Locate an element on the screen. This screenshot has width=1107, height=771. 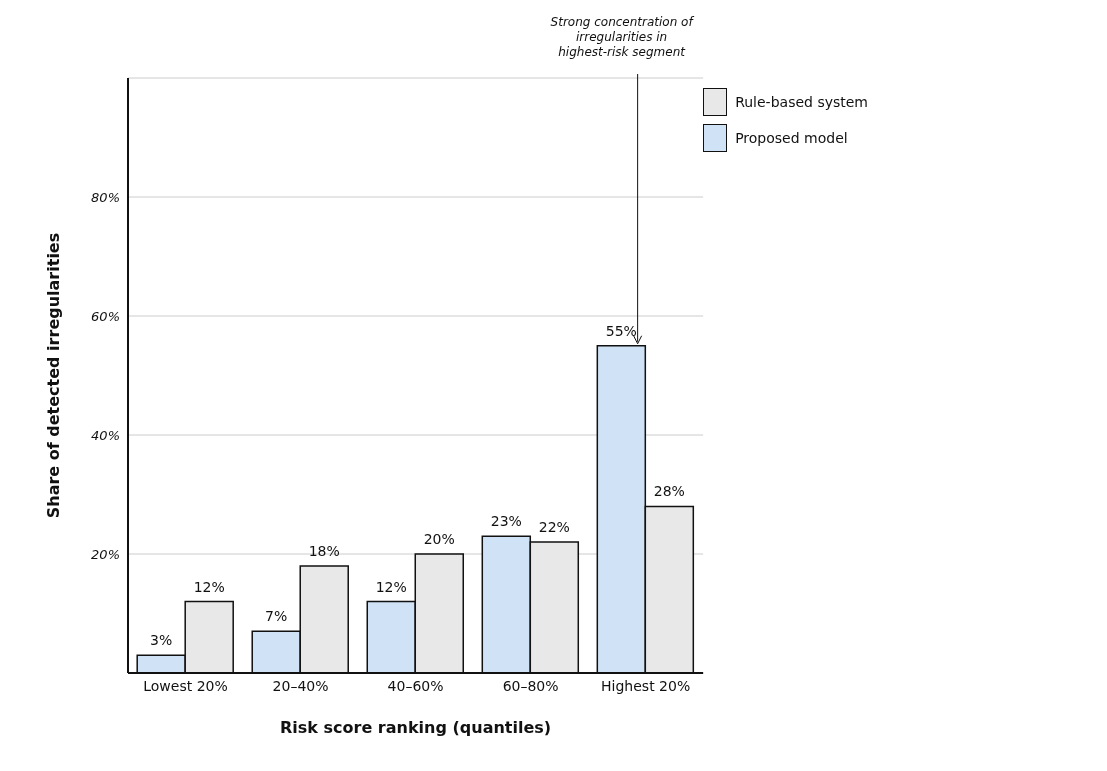
data-label: 23% is located at coordinates (506, 521).